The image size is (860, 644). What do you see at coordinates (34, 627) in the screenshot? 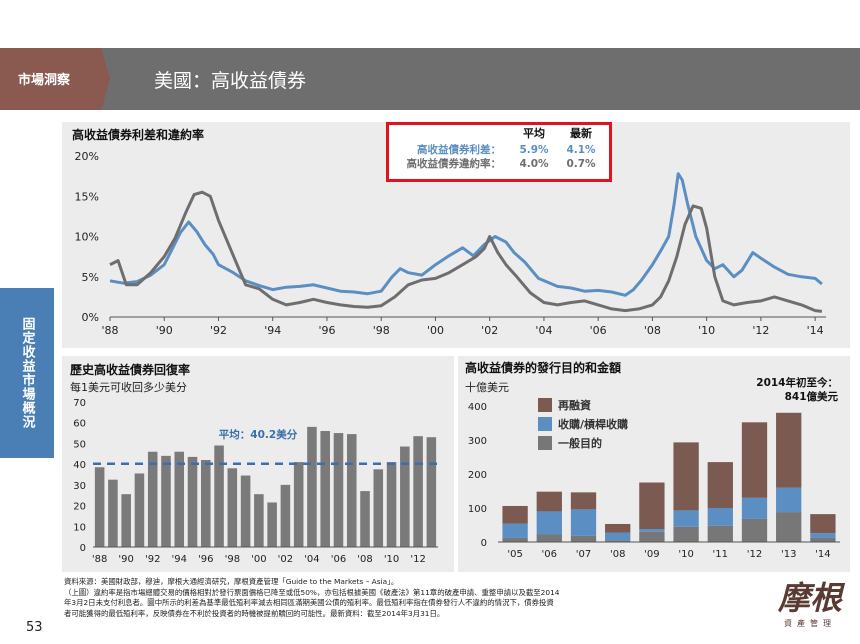
I see `page-number: 53` at bounding box center [34, 627].